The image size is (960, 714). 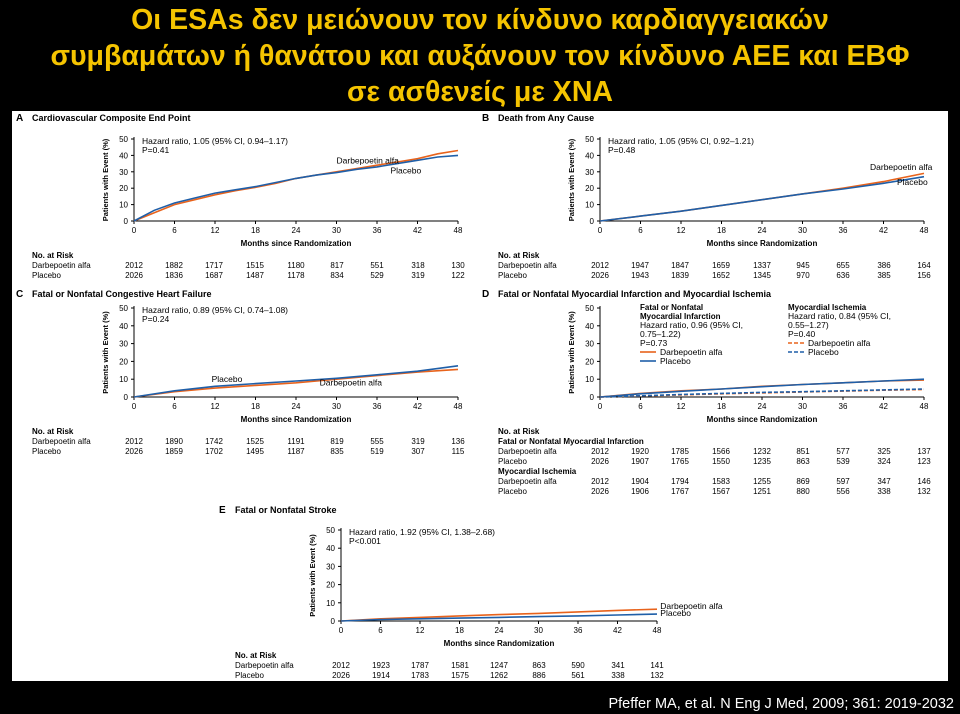 What do you see at coordinates (578, 675) in the screenshot?
I see `risk-value: 561` at bounding box center [578, 675].